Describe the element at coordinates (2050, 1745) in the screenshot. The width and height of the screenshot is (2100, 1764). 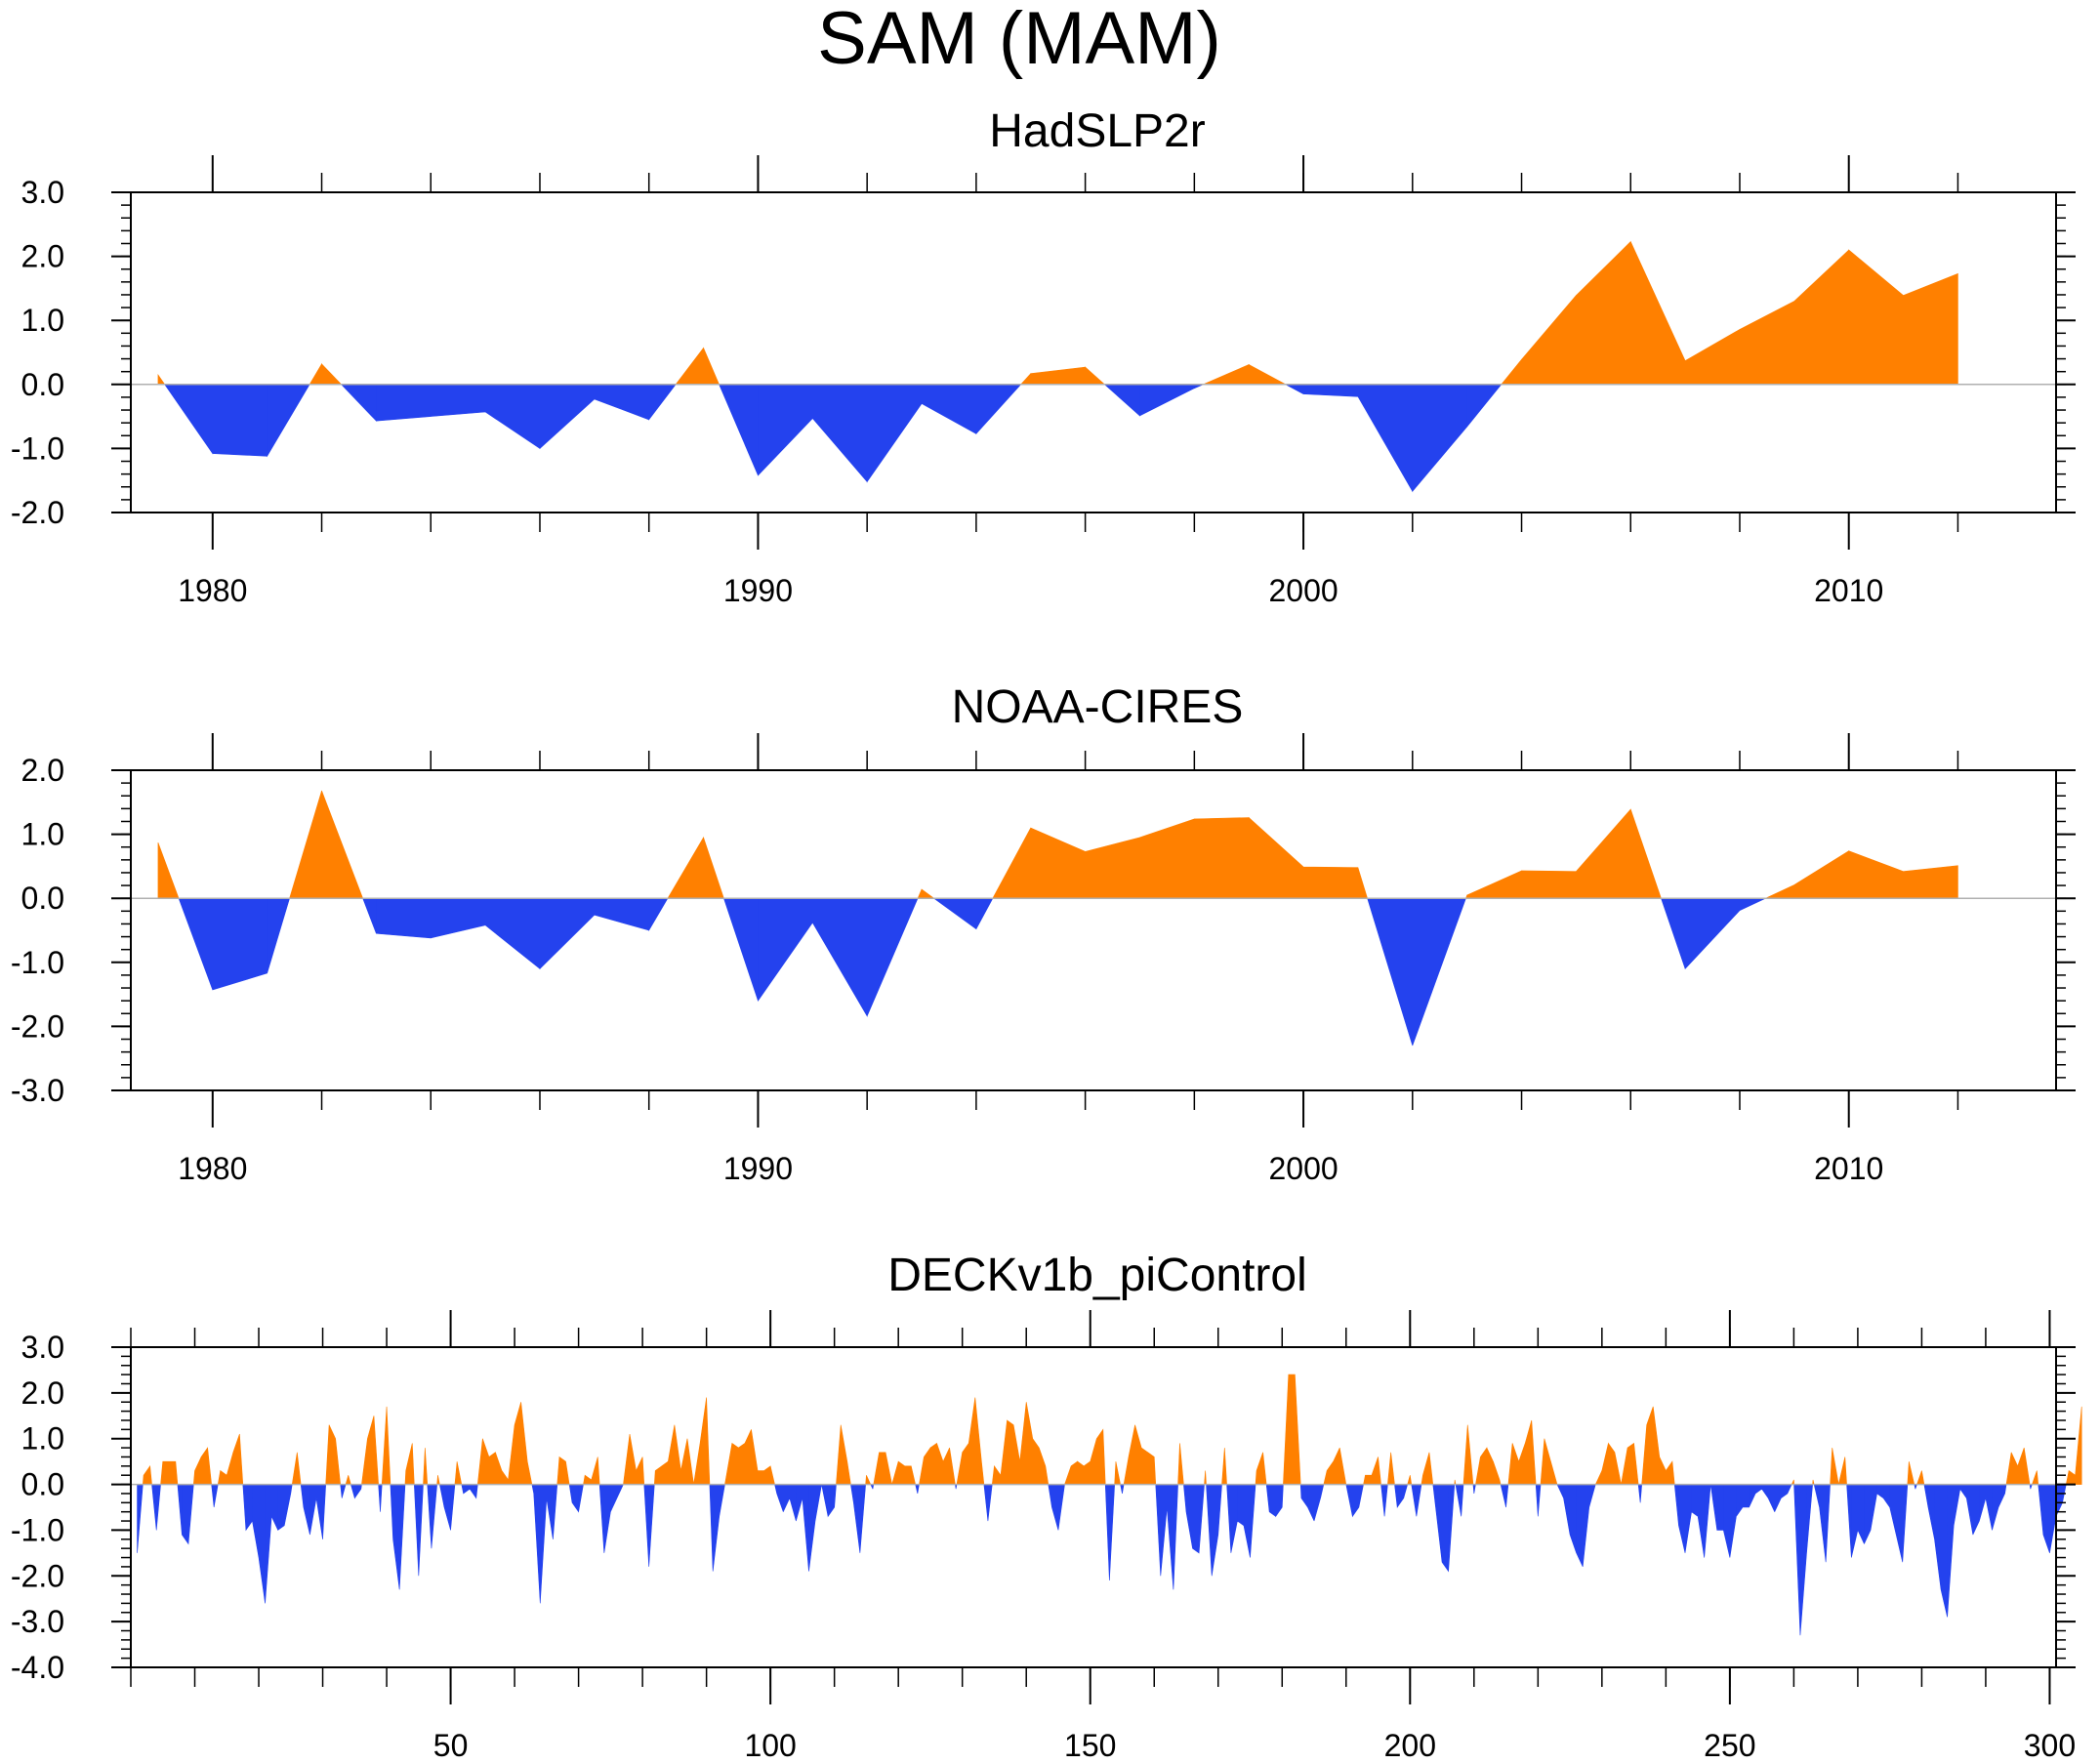
I see `x-tick-label: 300` at that location.